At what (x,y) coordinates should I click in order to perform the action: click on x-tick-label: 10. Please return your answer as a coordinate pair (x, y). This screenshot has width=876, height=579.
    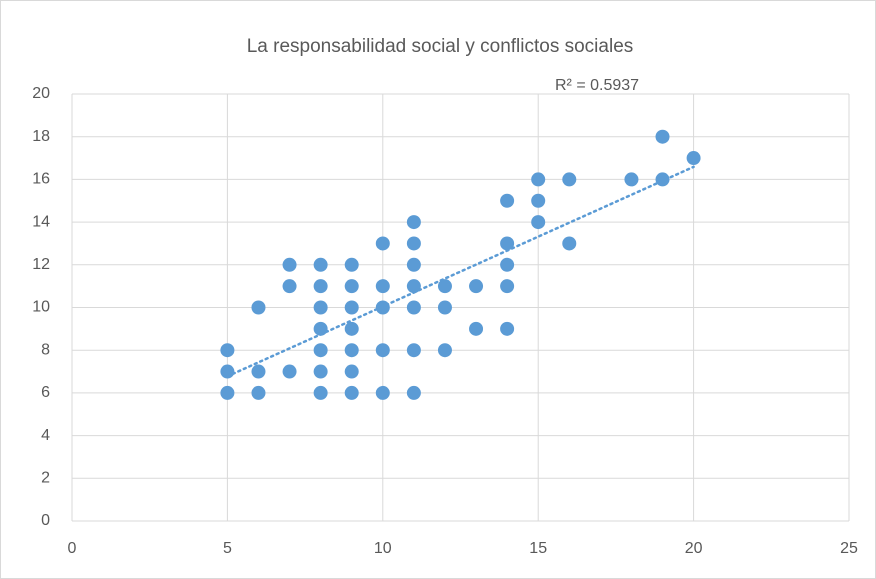
    Looking at the image, I should click on (383, 548).